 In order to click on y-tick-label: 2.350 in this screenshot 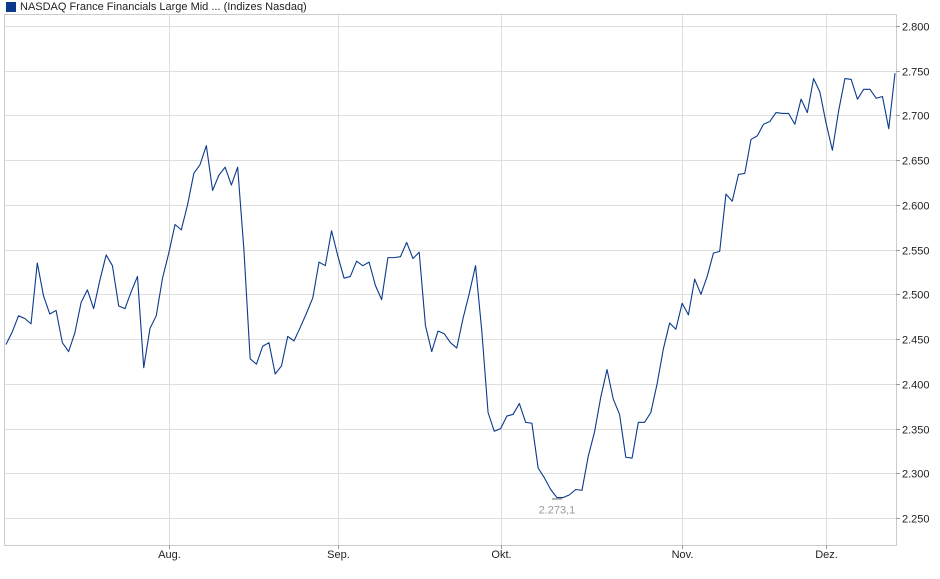, I will do `click(916, 431)`.